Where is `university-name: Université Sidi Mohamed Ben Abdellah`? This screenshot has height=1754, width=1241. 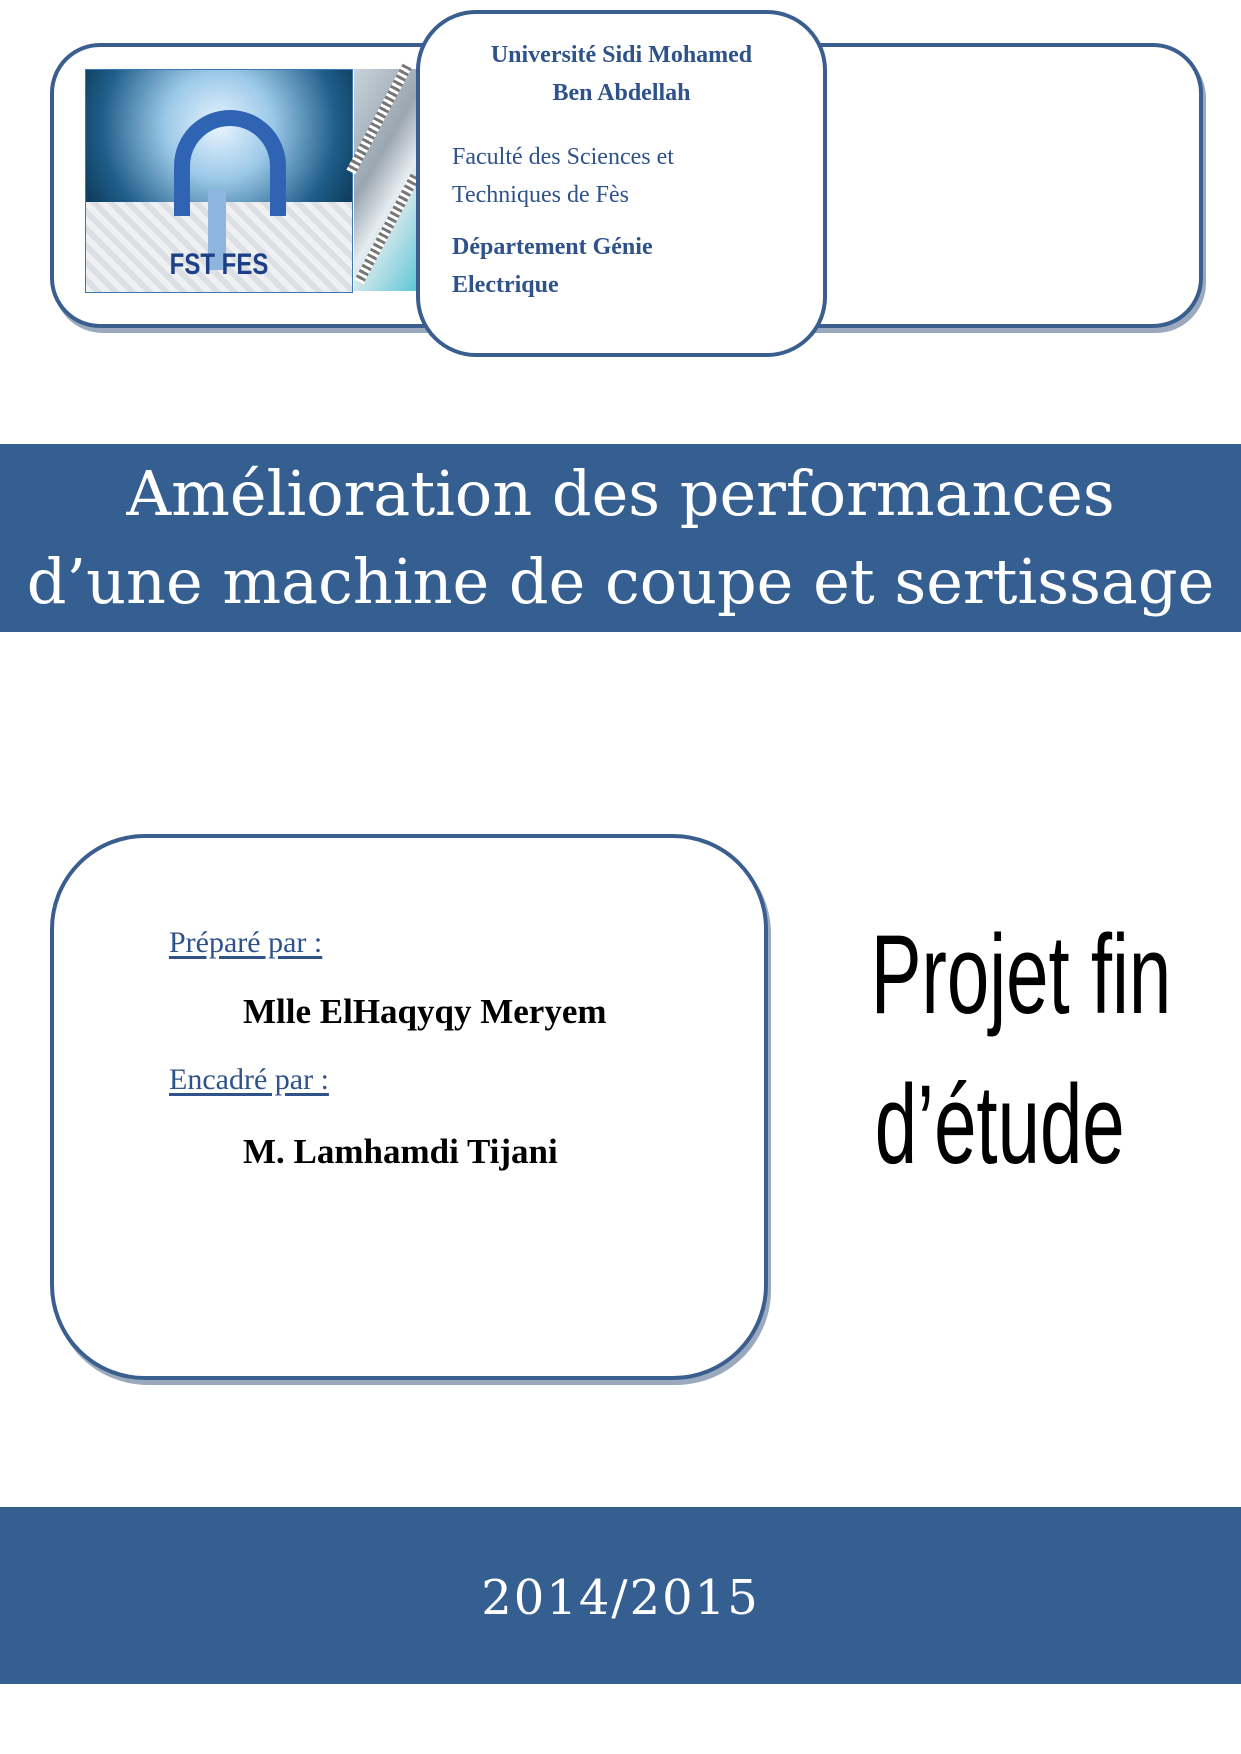
university-name: Université Sidi Mohamed Ben Abdellah is located at coordinates (621, 74).